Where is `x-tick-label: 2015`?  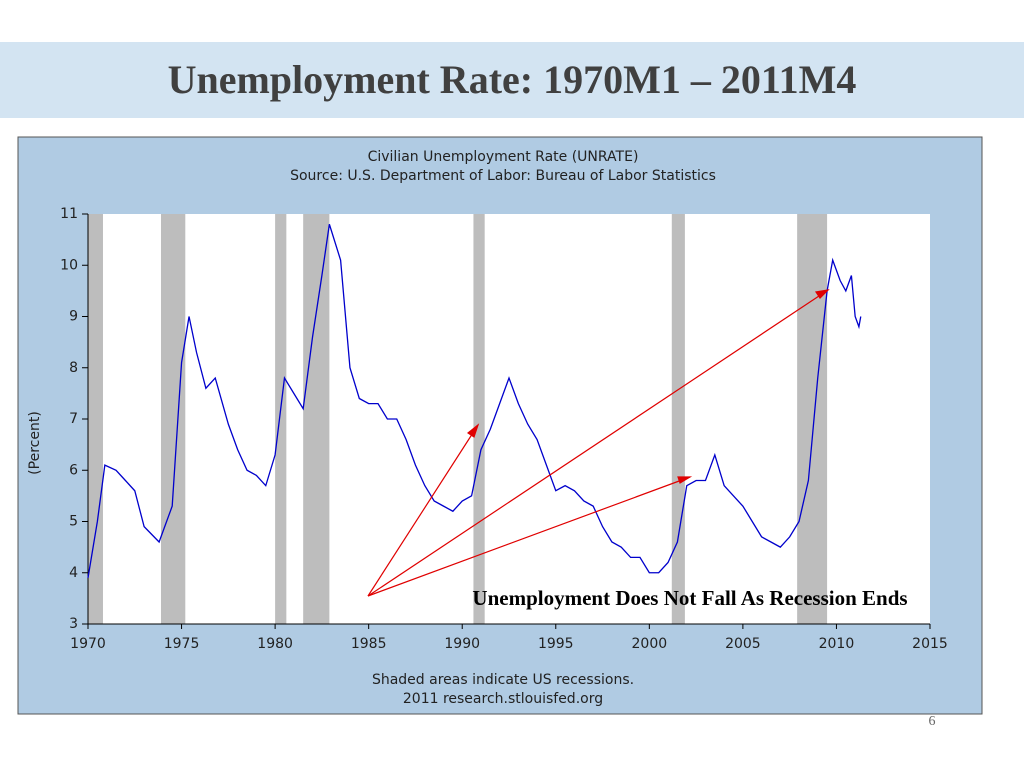 x-tick-label: 2015 is located at coordinates (930, 644).